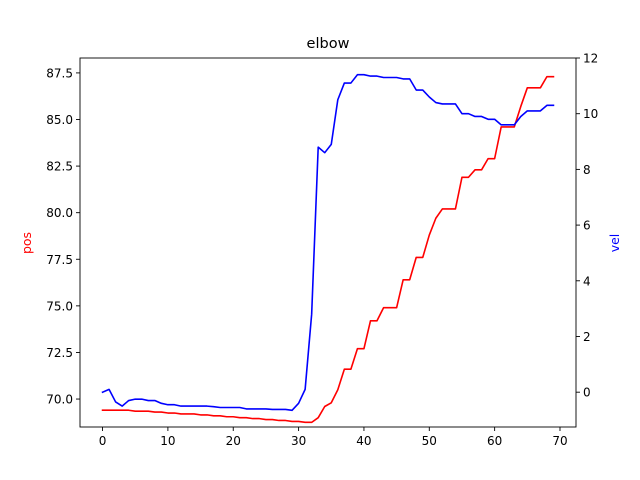 This screenshot has width=640, height=480. What do you see at coordinates (59, 260) in the screenshot?
I see `y-tick-label-left: 77.5` at bounding box center [59, 260].